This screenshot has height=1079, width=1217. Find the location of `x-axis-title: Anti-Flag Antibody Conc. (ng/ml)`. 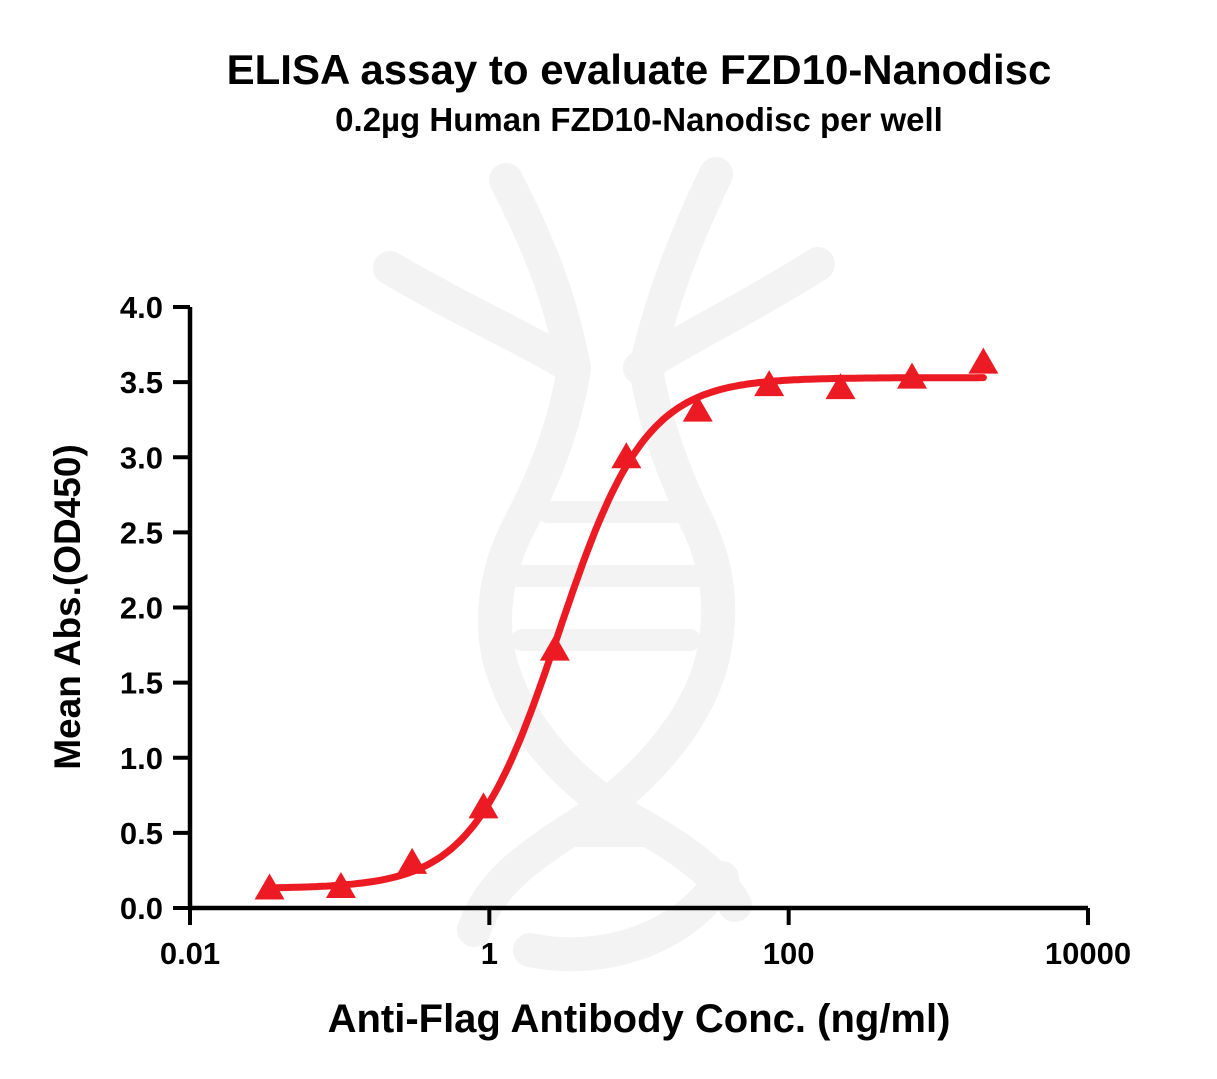

x-axis-title: Anti-Flag Antibody Conc. (ng/ml) is located at coordinates (639, 1019).